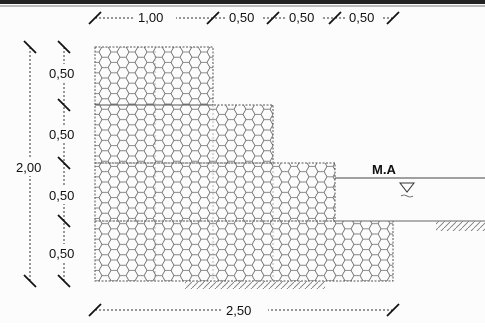 This screenshot has width=485, height=328. Describe the element at coordinates (28, 167) in the screenshot. I see `total-height-label: 2,00` at that location.